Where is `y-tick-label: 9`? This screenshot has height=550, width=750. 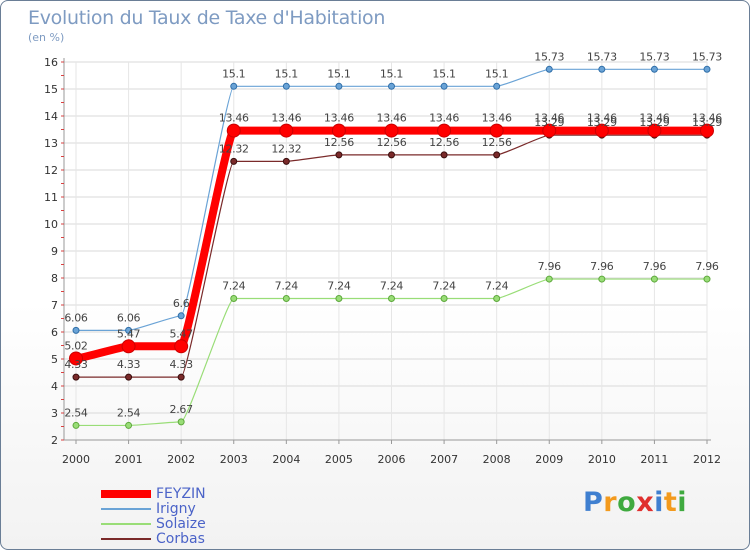 y-tick-label: 9 is located at coordinates (54, 251).